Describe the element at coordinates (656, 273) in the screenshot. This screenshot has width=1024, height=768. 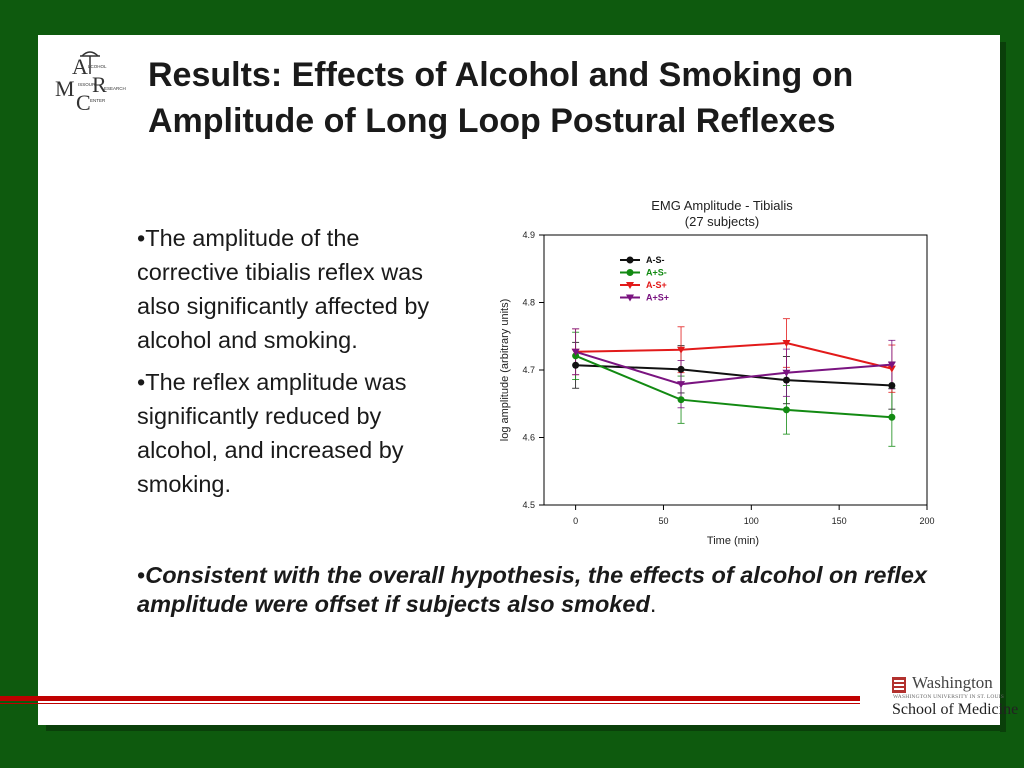
I see `legend-label-apsm: A+S-` at that location.